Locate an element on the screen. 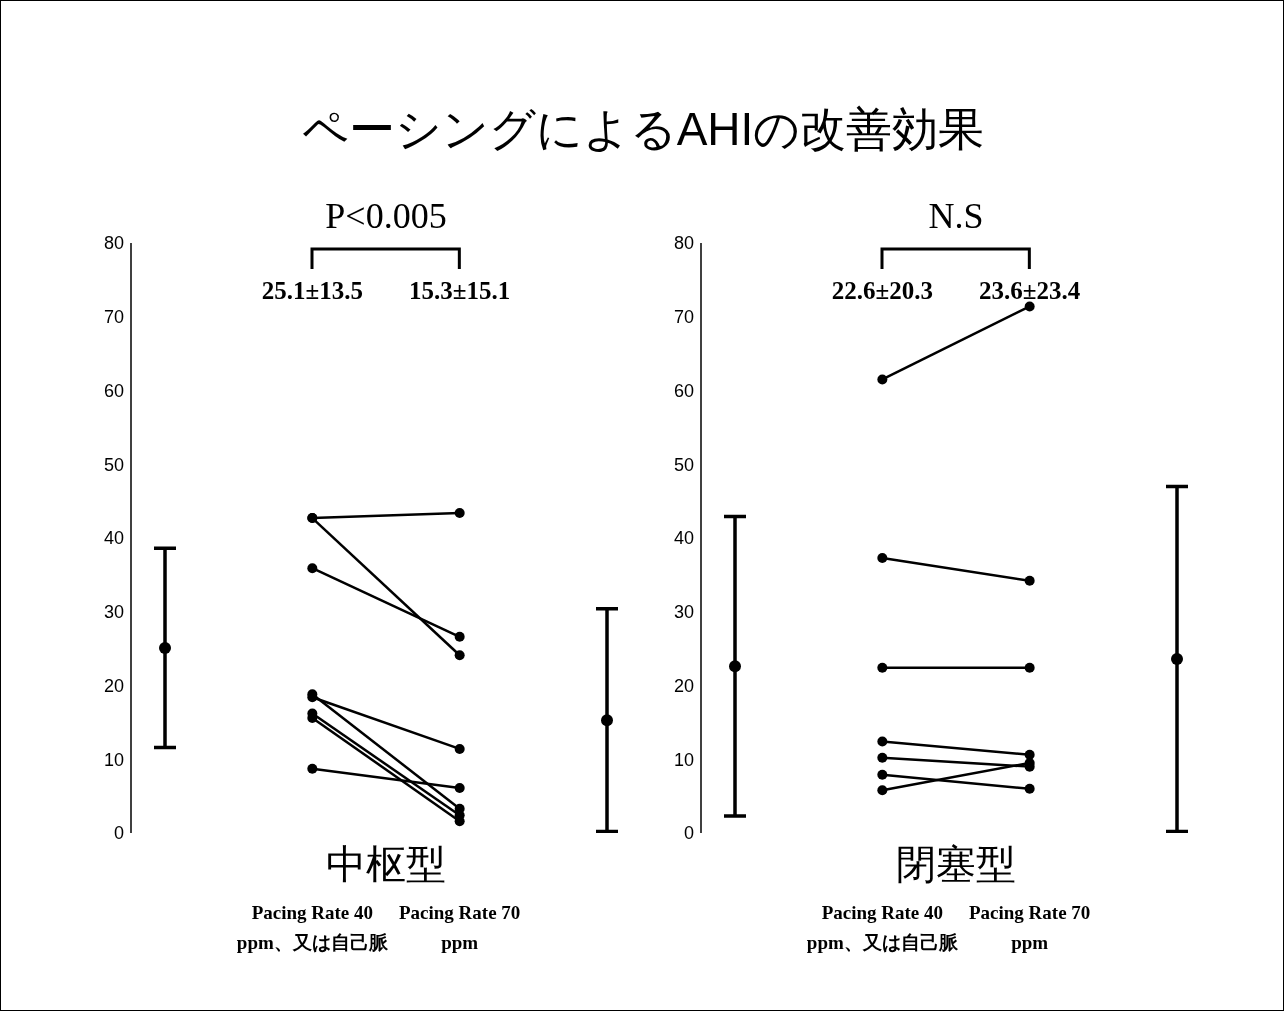 The width and height of the screenshot is (1284, 1011). text: N.S is located at coordinates (956, 216).